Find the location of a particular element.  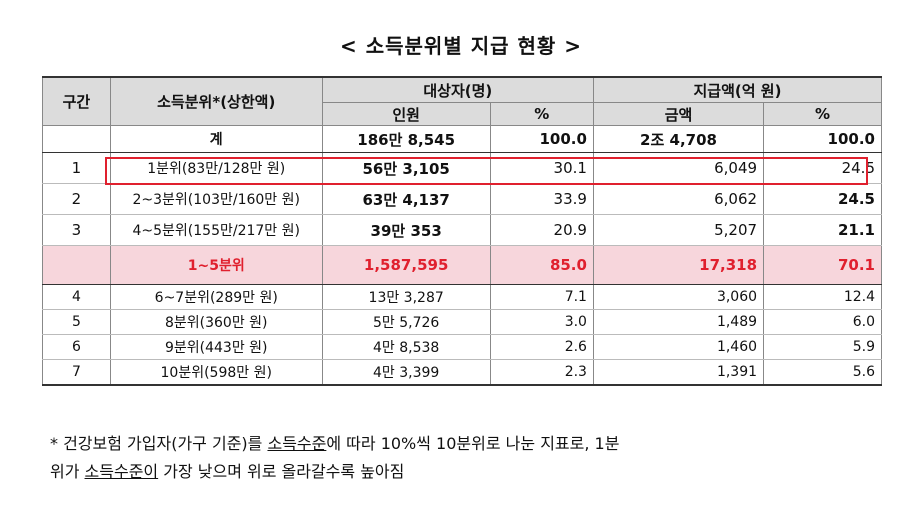

header-count: 인원 is located at coordinates (406, 114).